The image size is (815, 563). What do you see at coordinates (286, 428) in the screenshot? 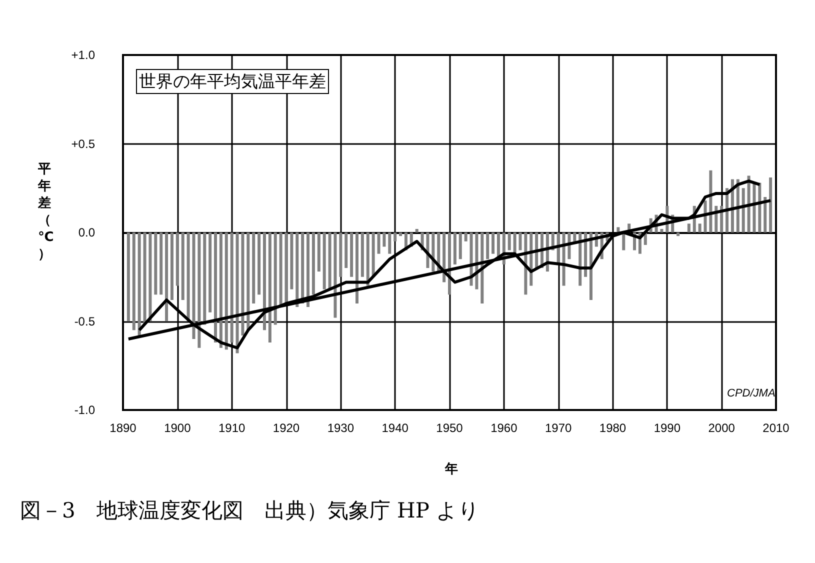
I see `x-tick-label: 1920` at bounding box center [286, 428].